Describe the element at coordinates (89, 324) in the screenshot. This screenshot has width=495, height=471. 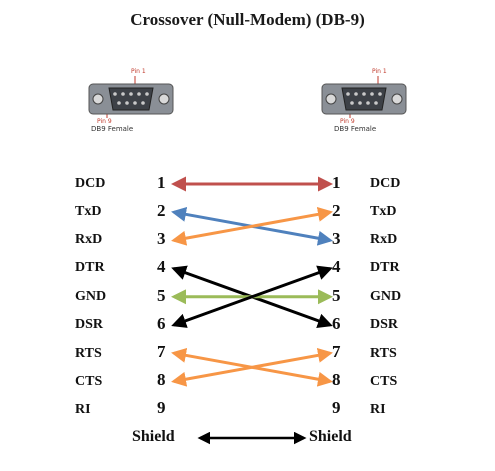
I see `left-signal-dsr: DSR` at that location.